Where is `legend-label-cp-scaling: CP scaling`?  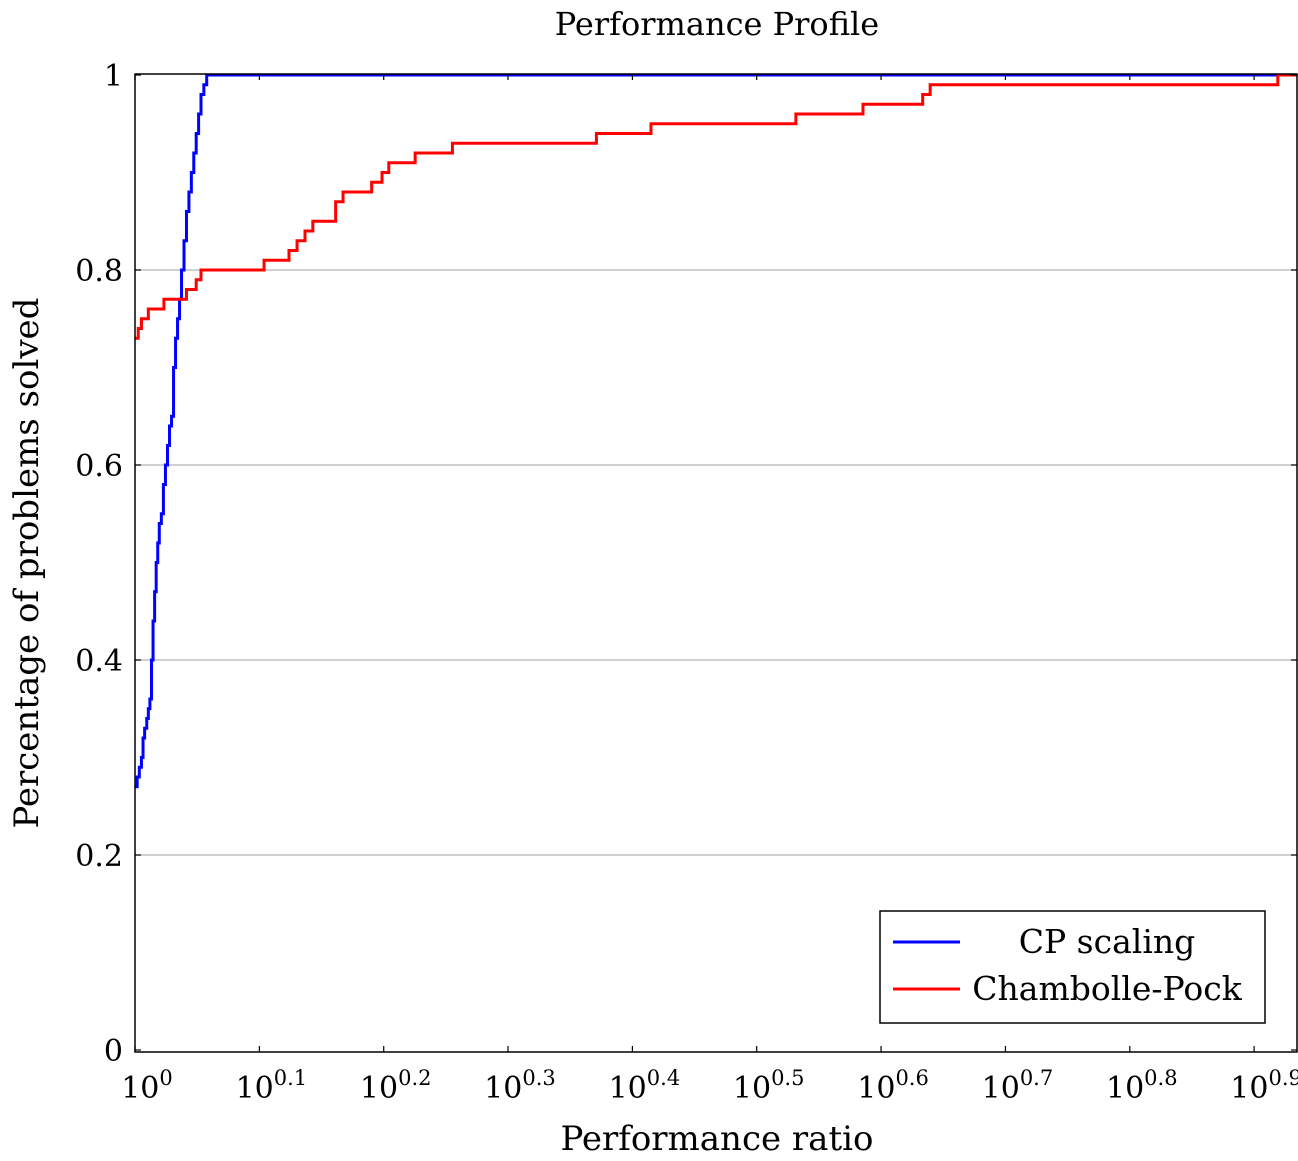 legend-label-cp-scaling: CP scaling is located at coordinates (1107, 941).